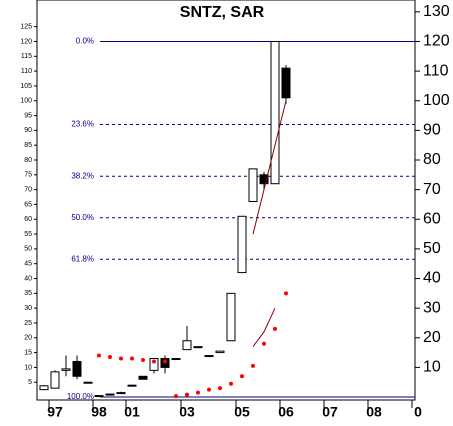 This screenshot has width=453, height=426. What do you see at coordinates (436, 100) in the screenshot?
I see `y2-tick-label: 100` at bounding box center [436, 100].